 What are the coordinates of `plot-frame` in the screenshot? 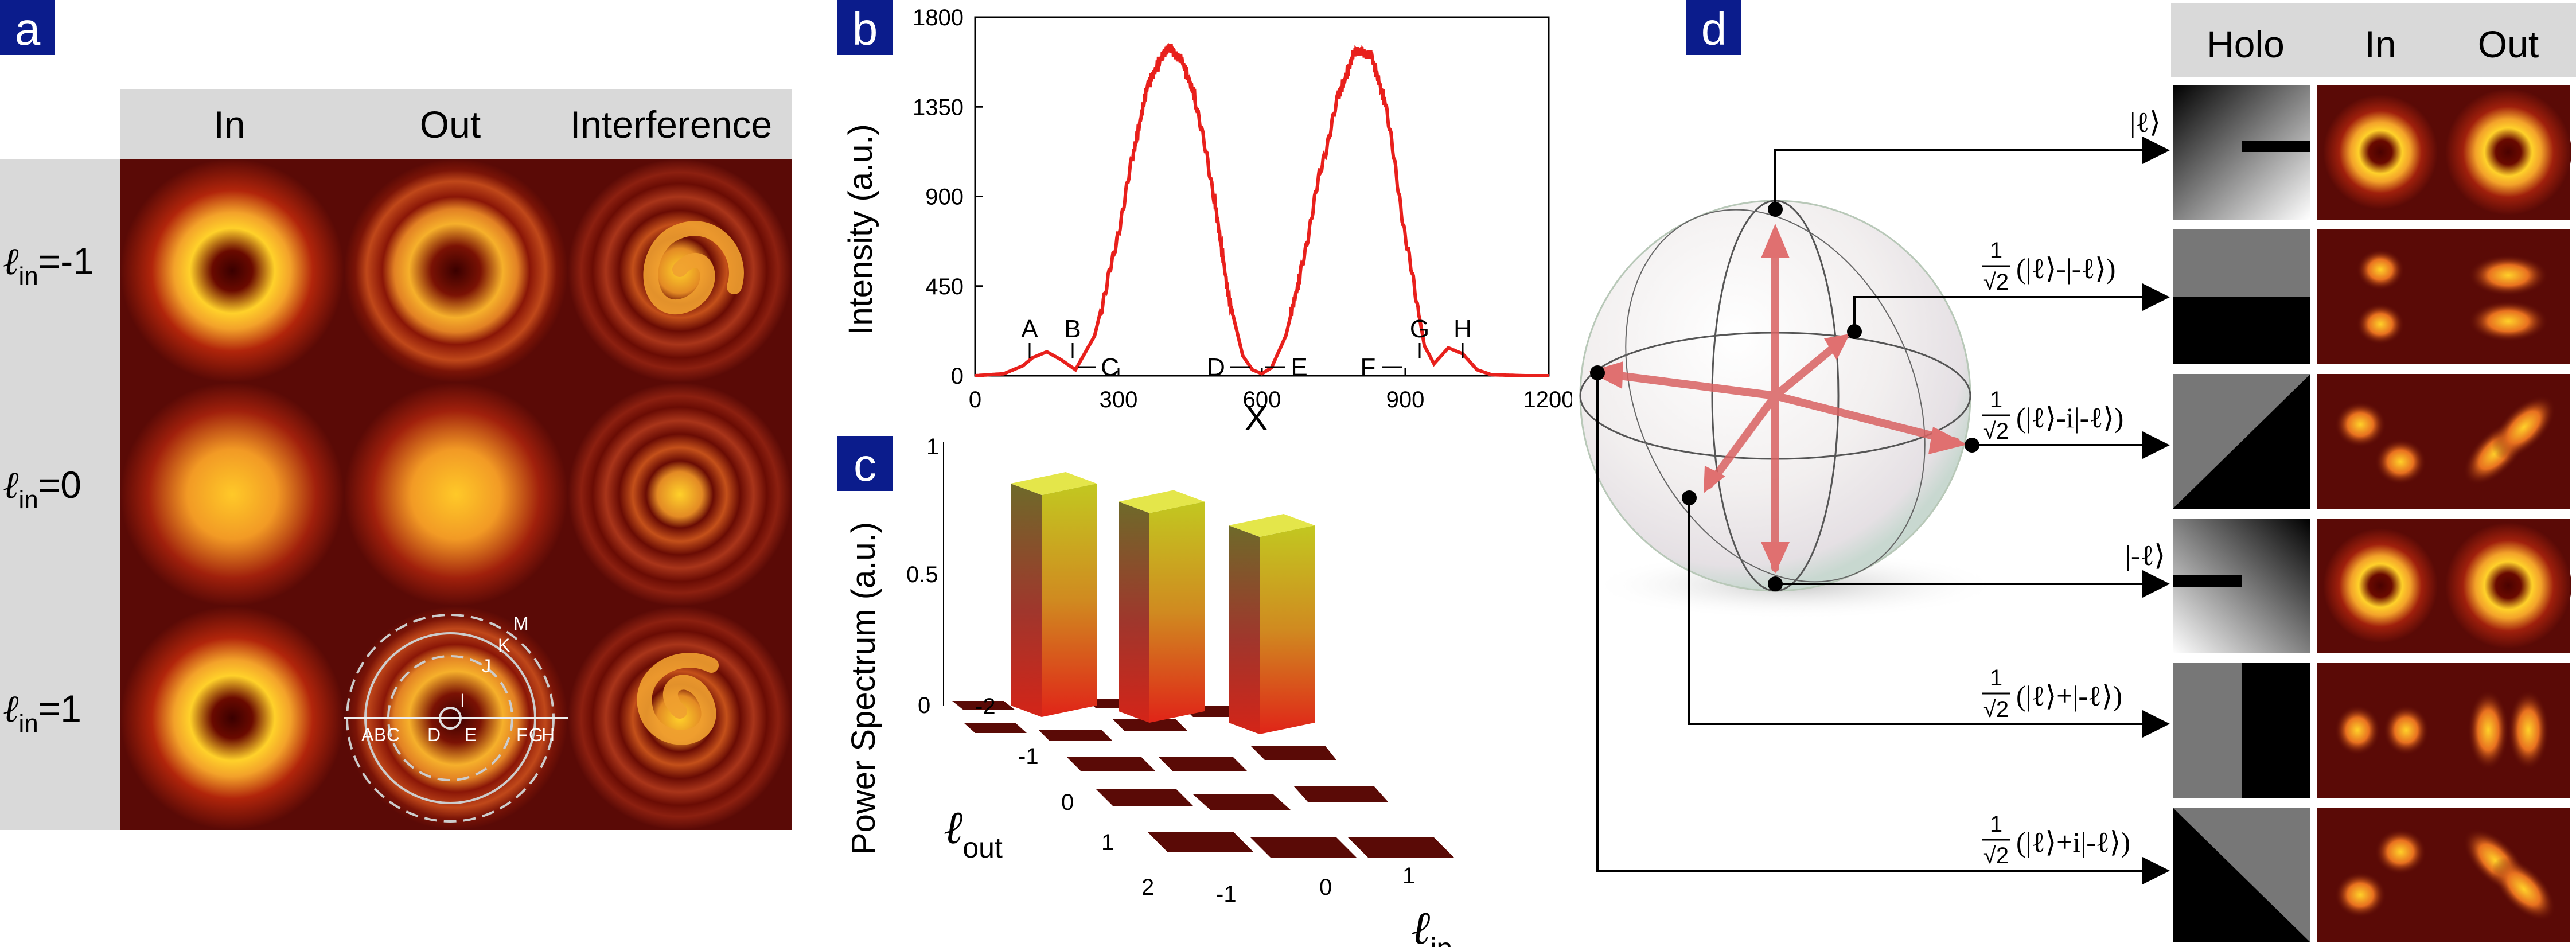 It's located at (1262, 196).